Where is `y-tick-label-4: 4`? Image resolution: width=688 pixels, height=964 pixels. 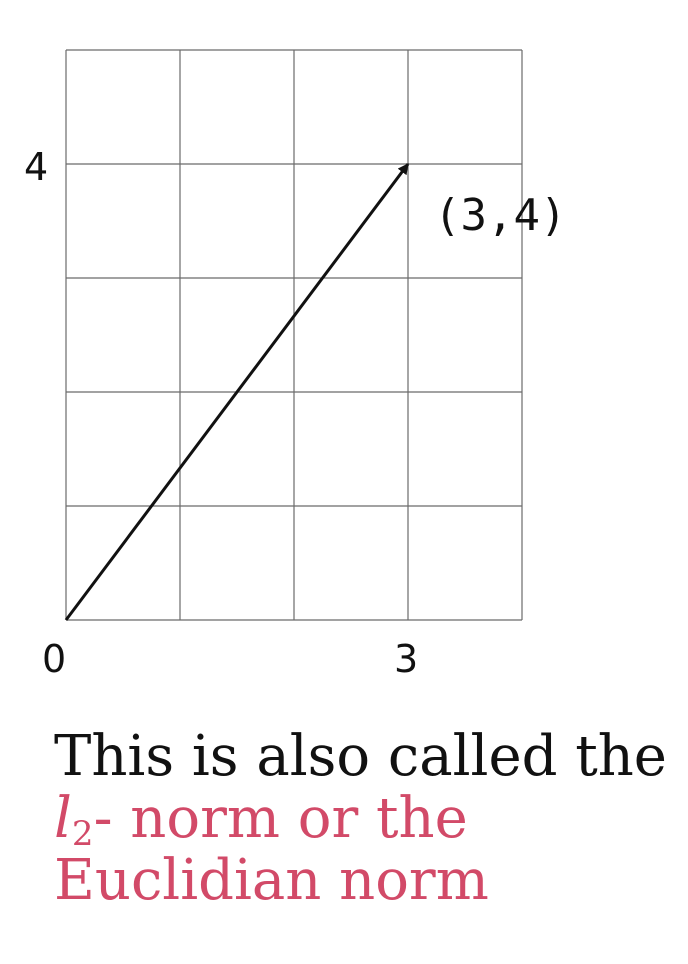
y-tick-label-4: 4 is located at coordinates (36, 167).